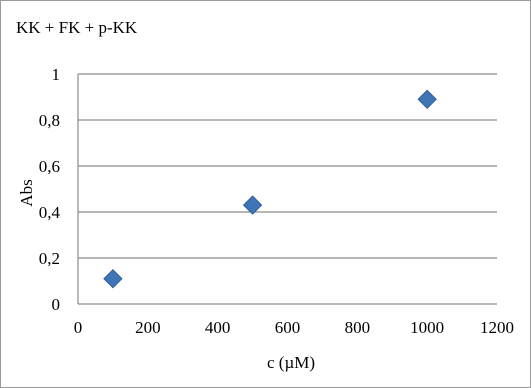 This screenshot has width=531, height=388. Describe the element at coordinates (49, 120) in the screenshot. I see `y-tick-label: 0,8` at that location.